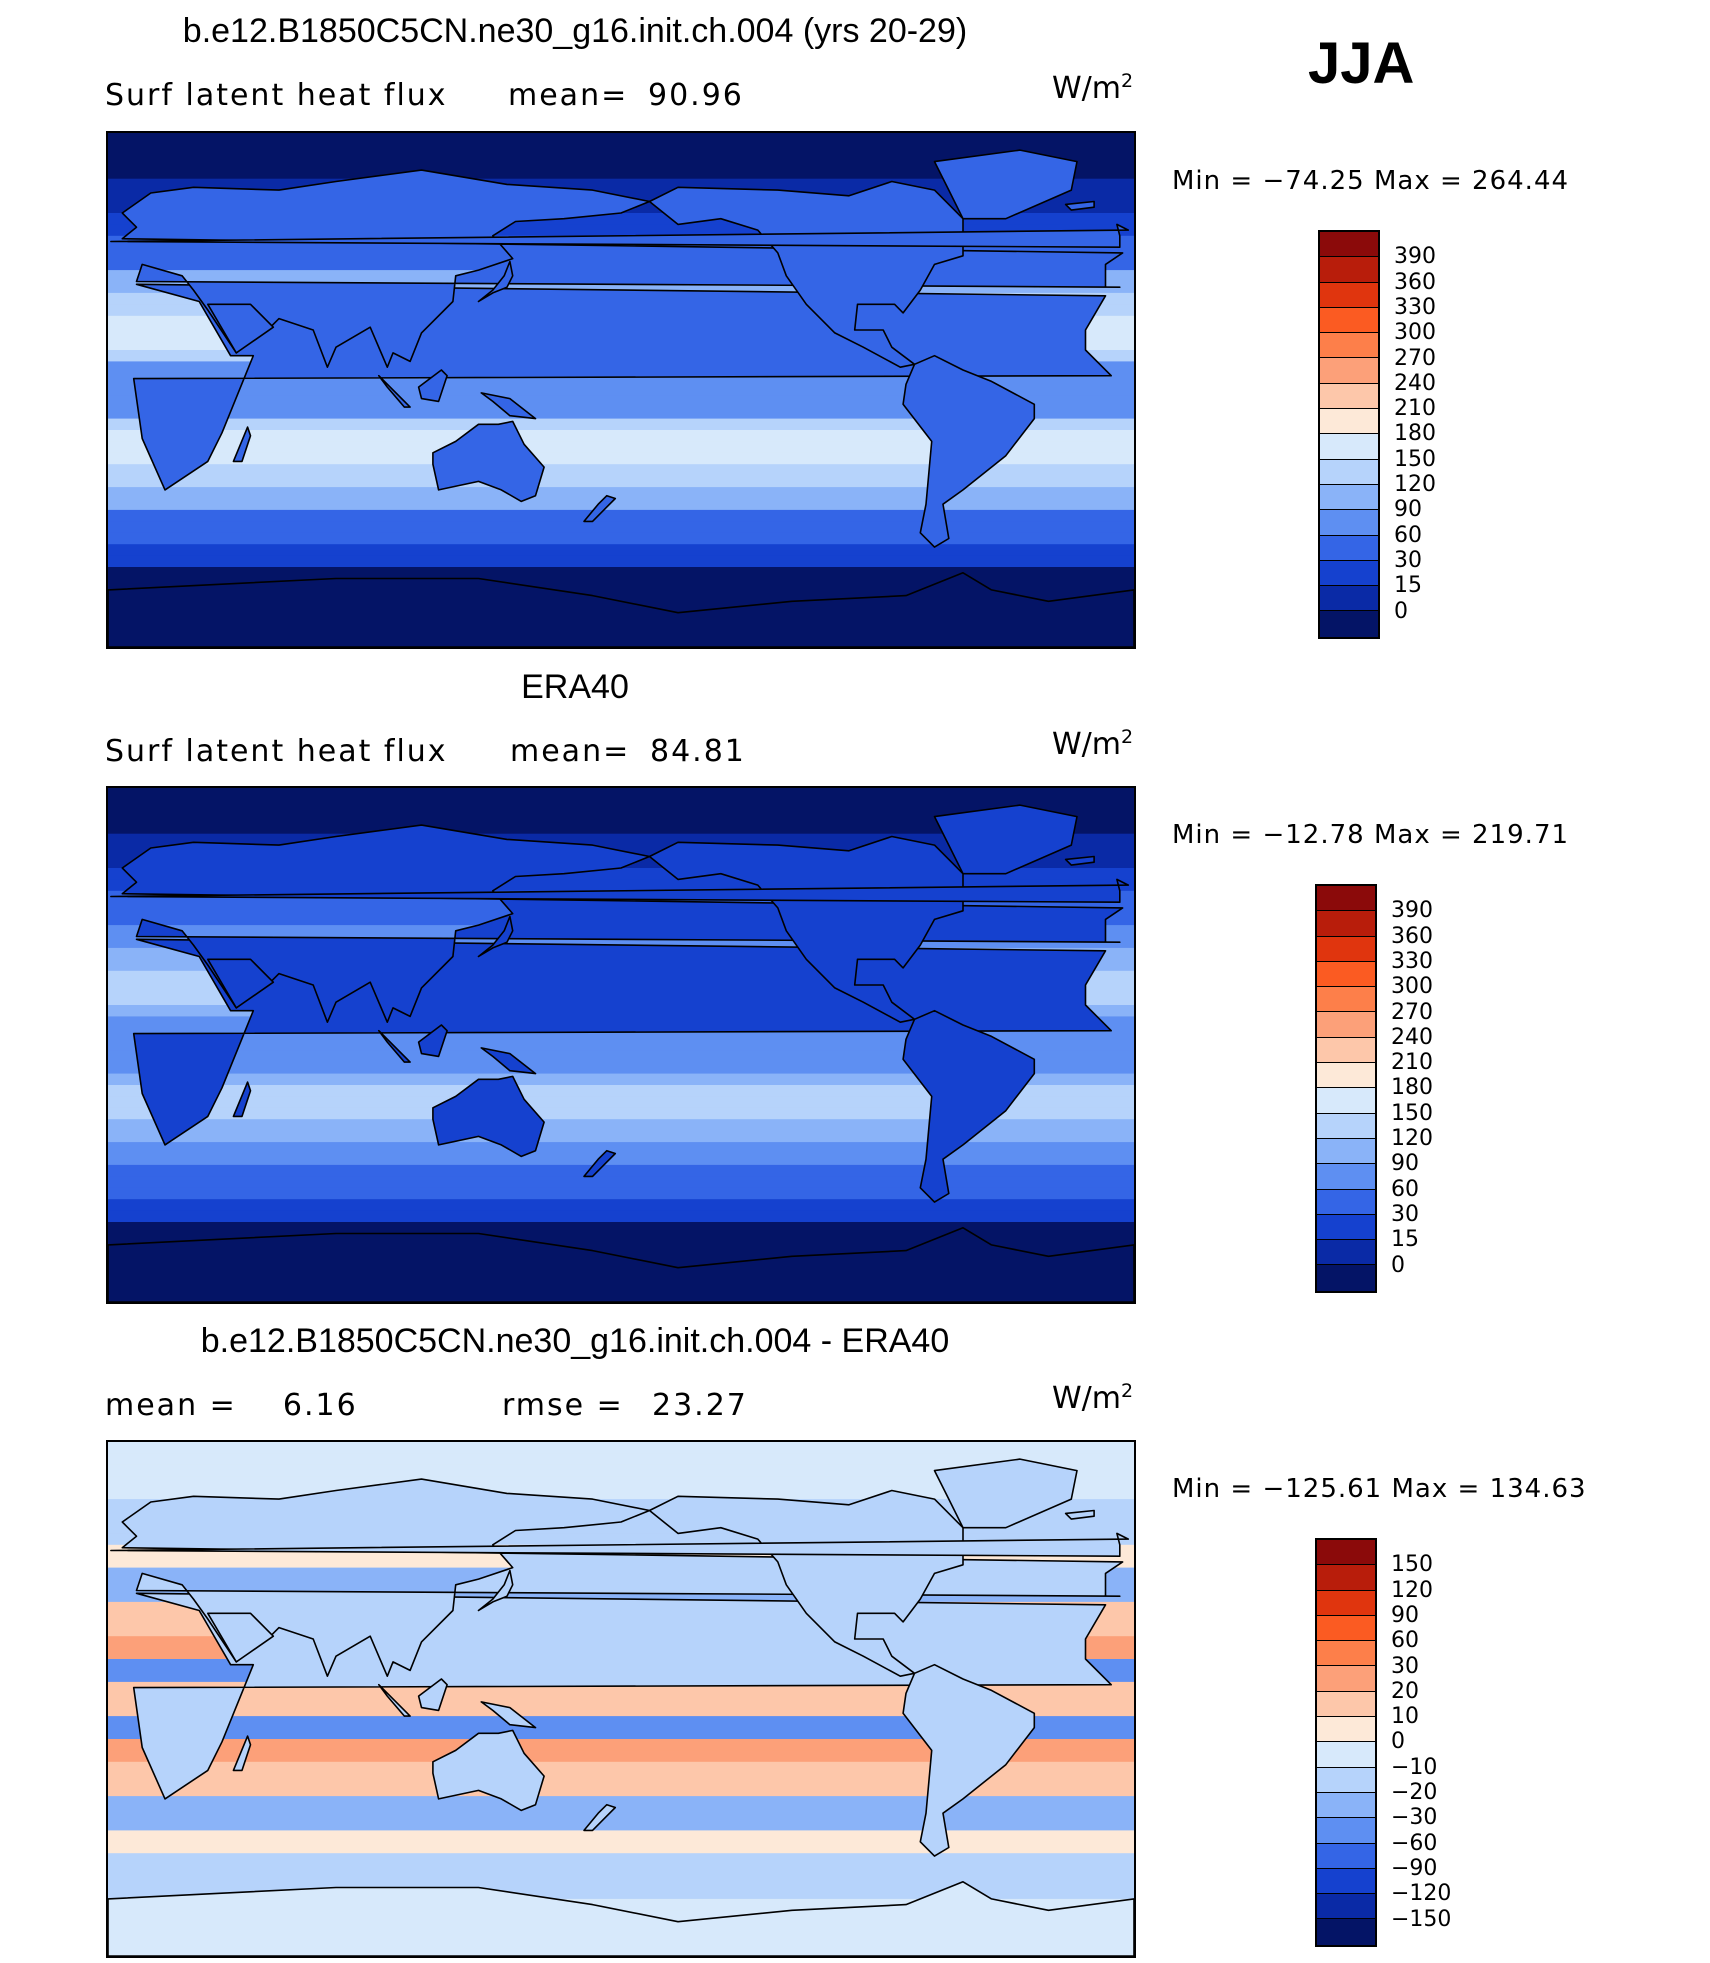 This screenshot has height=1963, width=1710. What do you see at coordinates (568, 95) in the screenshot?
I see `mean-label: mean=` at bounding box center [568, 95].